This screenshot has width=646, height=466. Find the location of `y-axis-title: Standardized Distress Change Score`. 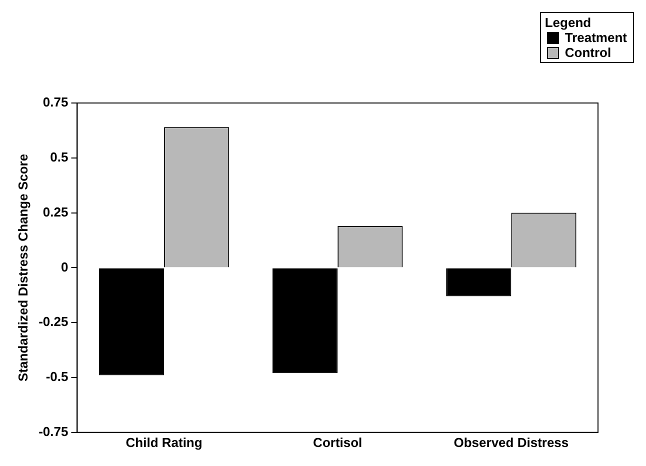

y-axis-title: Standardized Distress Change Score is located at coordinates (22, 268).